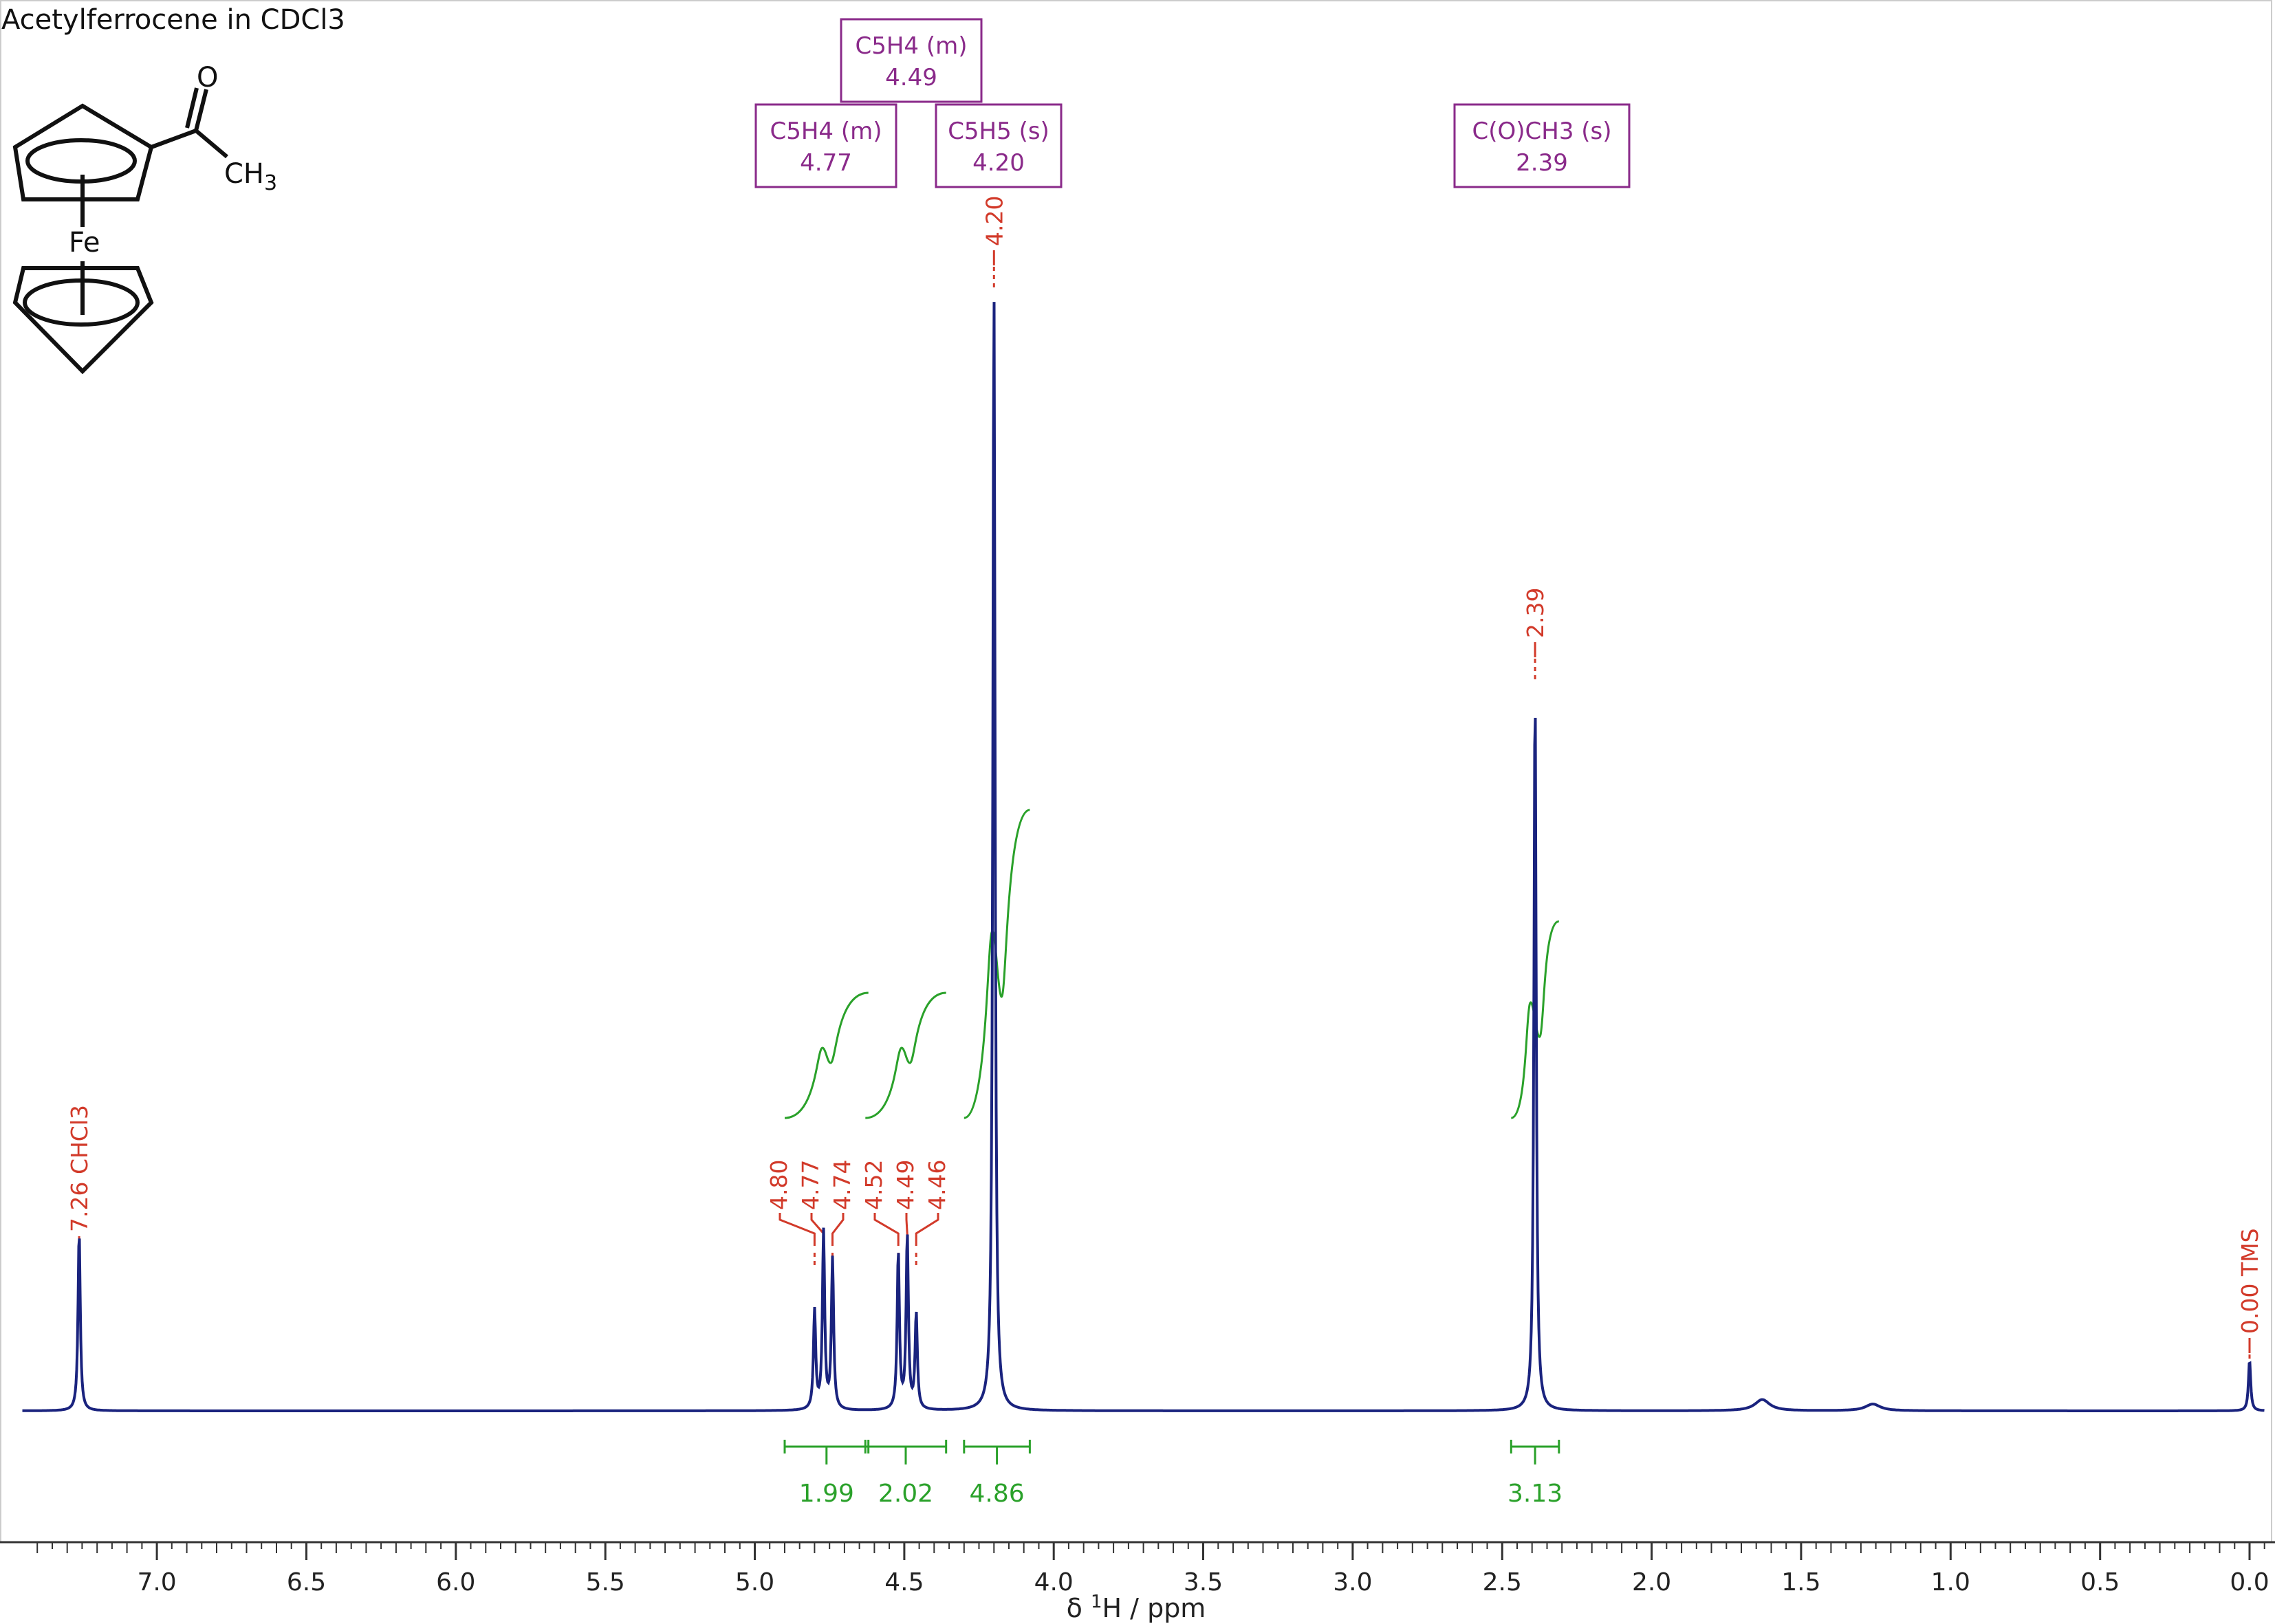  Describe the element at coordinates (173, 20) in the screenshot. I see `chart-title: Acetylferrocene in CDCl3` at that location.